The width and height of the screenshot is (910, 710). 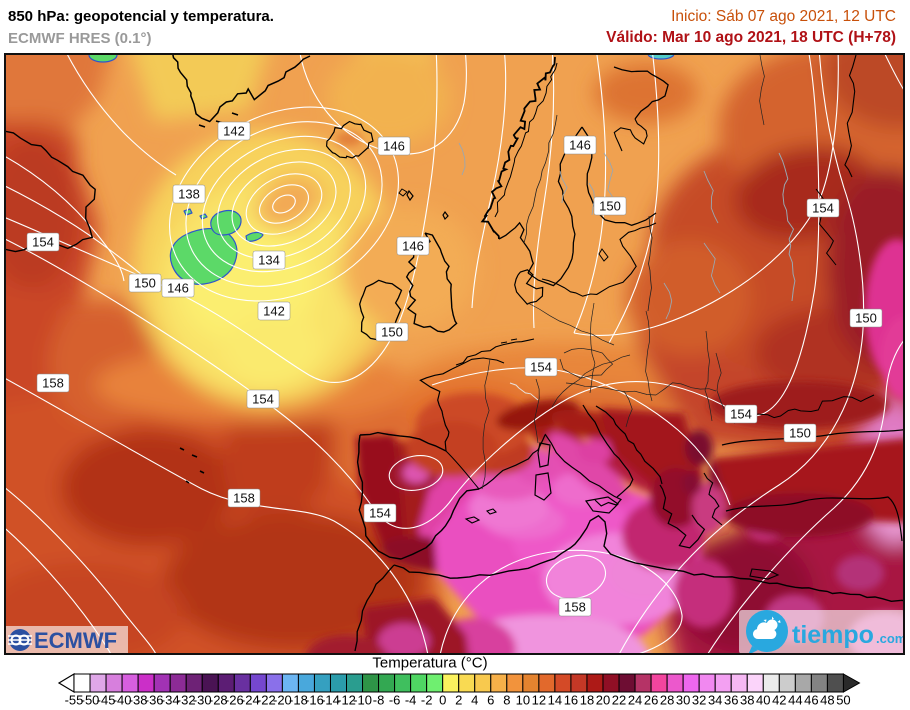 What do you see at coordinates (587, 700) in the screenshot?
I see `svg-text: 18` at bounding box center [587, 700].